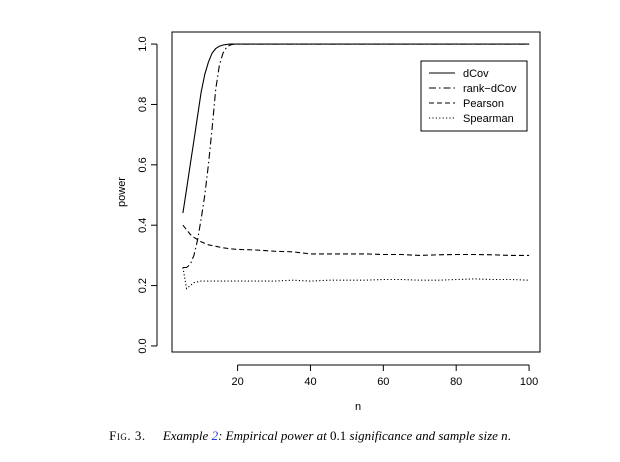 Image resolution: width=620 pixels, height=462 pixels. Describe the element at coordinates (143, 285) in the screenshot. I see `y-tick-label: 0.2` at that location.